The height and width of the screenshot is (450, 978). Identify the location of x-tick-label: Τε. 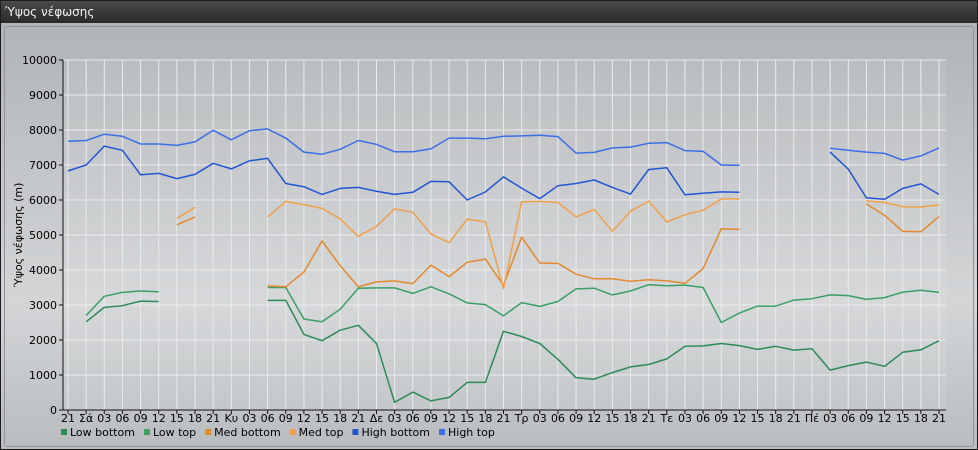
(666, 418).